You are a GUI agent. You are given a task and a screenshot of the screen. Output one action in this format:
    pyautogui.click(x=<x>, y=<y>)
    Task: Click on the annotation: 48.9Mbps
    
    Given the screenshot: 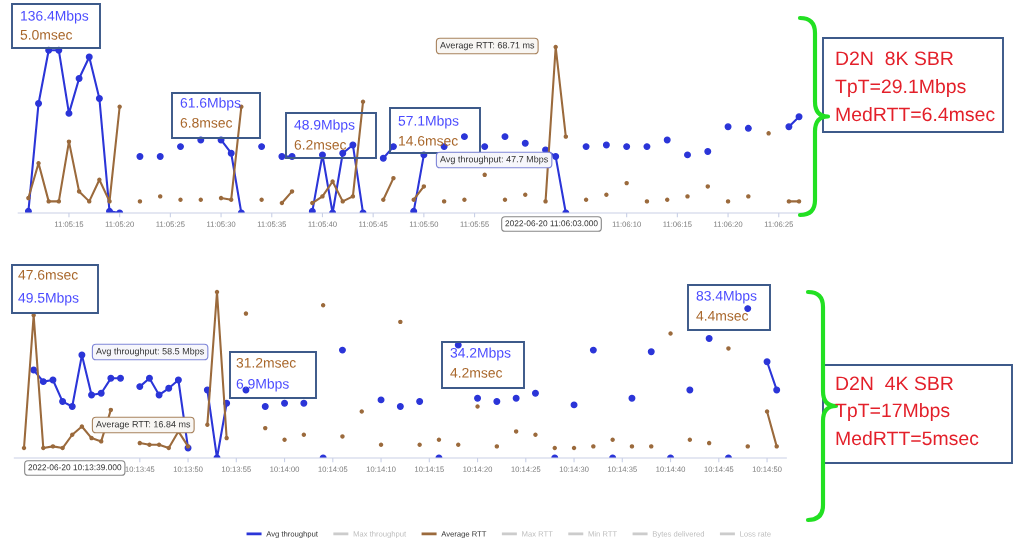 What is the action you would take?
    pyautogui.click(x=324, y=126)
    